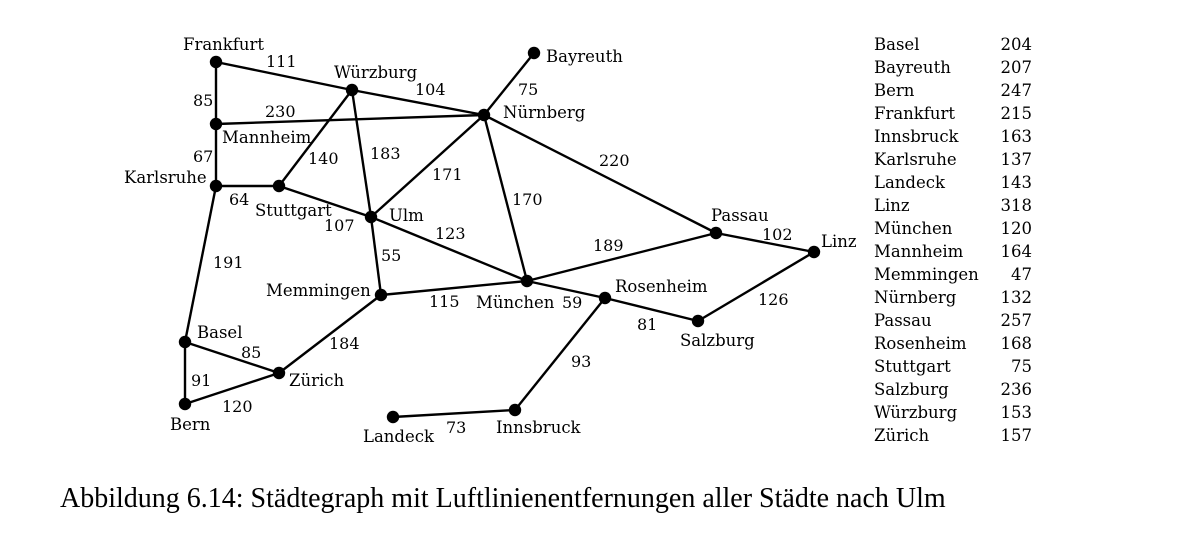 The width and height of the screenshot is (1199, 539). Describe the element at coordinates (897, 44) in the screenshot. I see `distance-city: Basel` at that location.